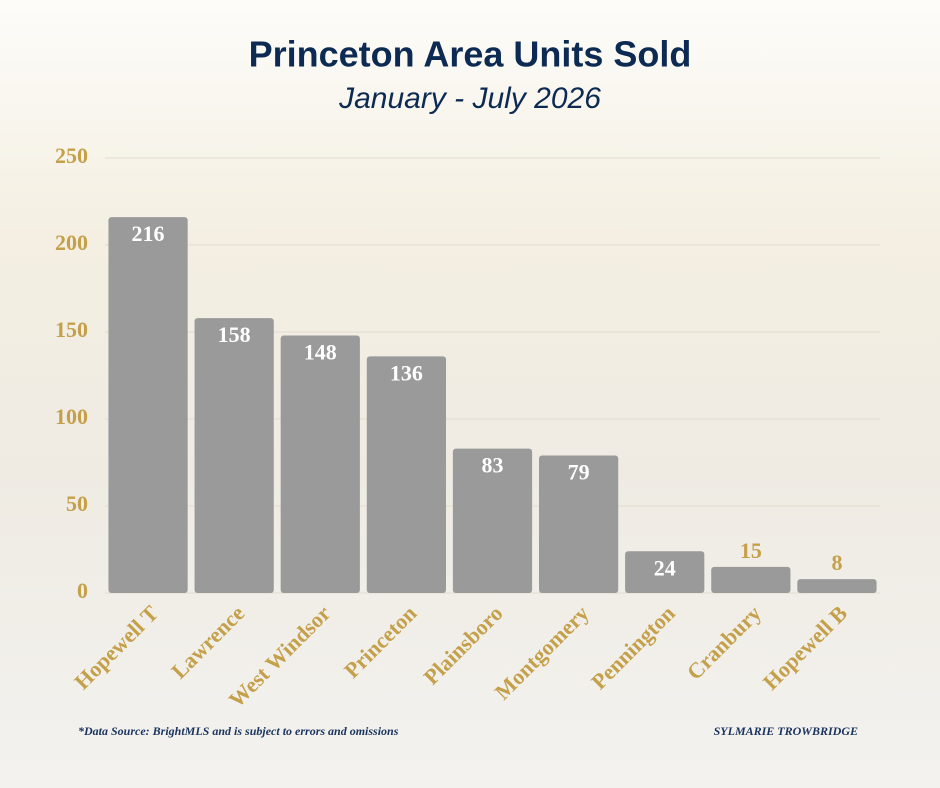  Describe the element at coordinates (470, 54) in the screenshot. I see `chart-title: Princeton Area Units Sold` at that location.